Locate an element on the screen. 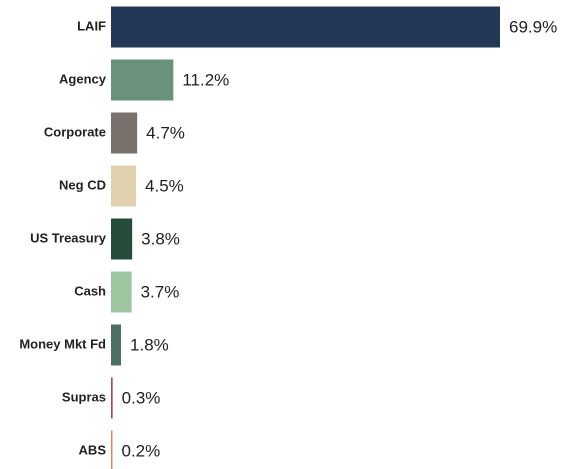  category-label: Cash is located at coordinates (90, 290).